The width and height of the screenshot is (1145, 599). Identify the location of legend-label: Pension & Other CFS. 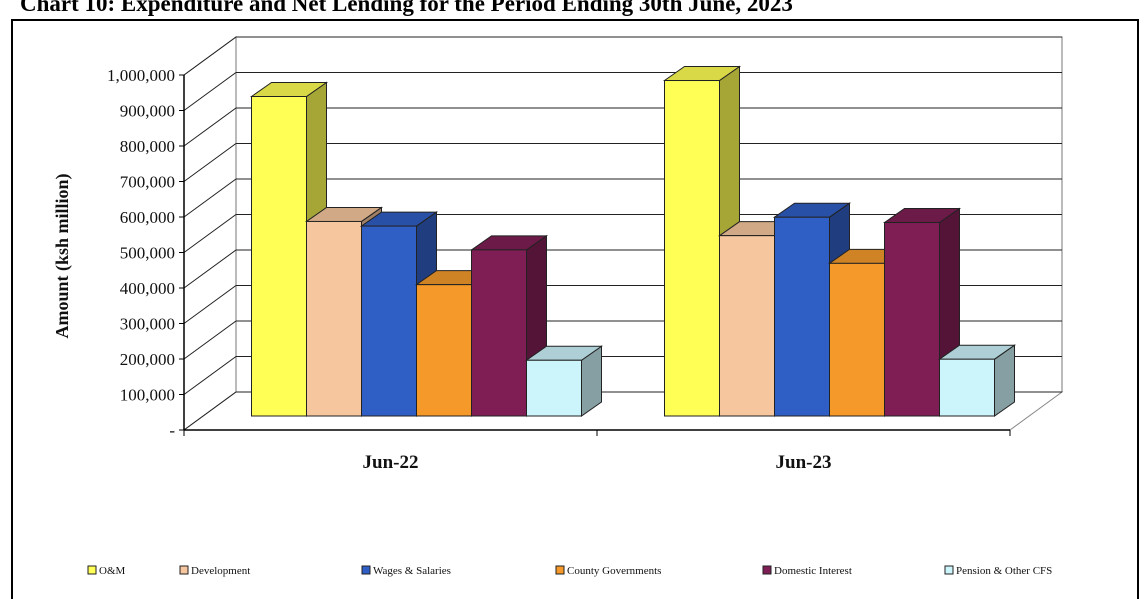
(1004, 571).